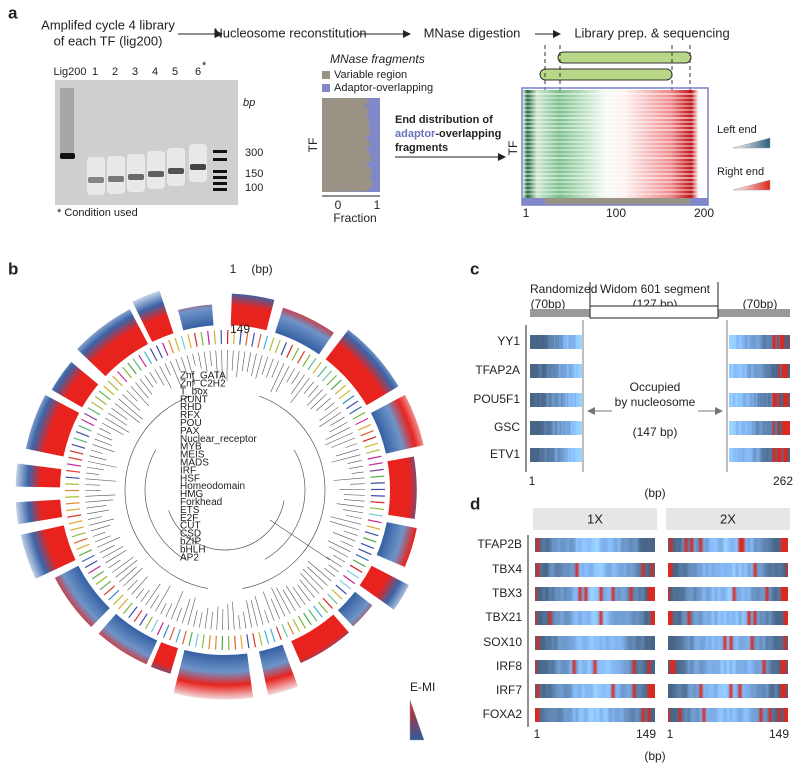 Image resolution: width=800 pixels, height=780 pixels. I want to click on row-label: TFAP2A, so click(497, 370).